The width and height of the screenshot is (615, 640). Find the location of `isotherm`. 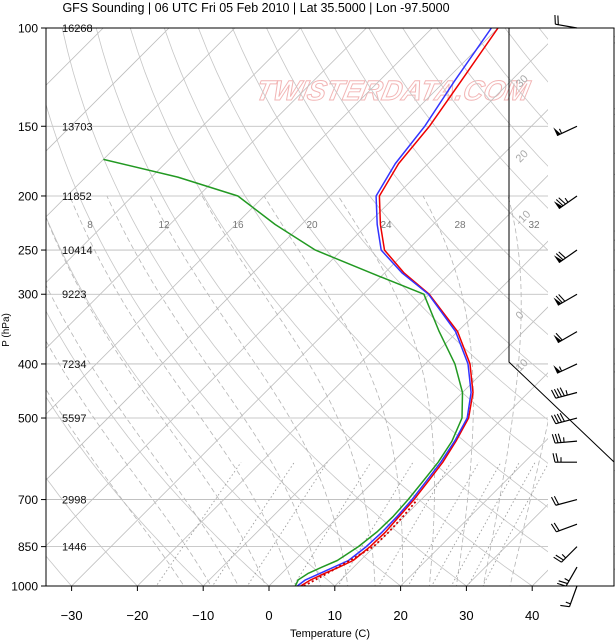

isotherm is located at coordinates (507, 478).